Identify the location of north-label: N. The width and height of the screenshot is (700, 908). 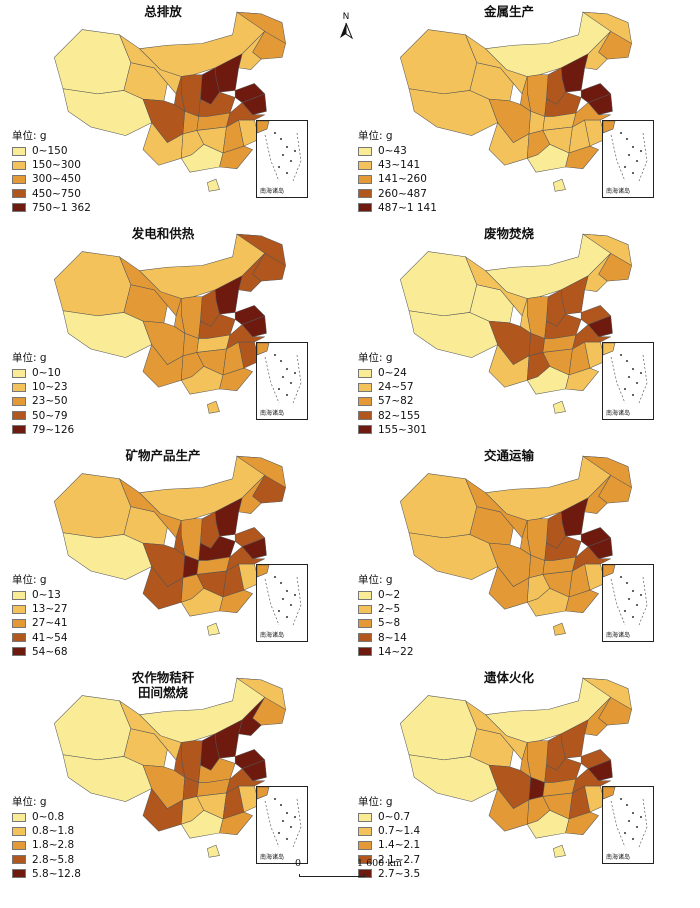
(346, 17).